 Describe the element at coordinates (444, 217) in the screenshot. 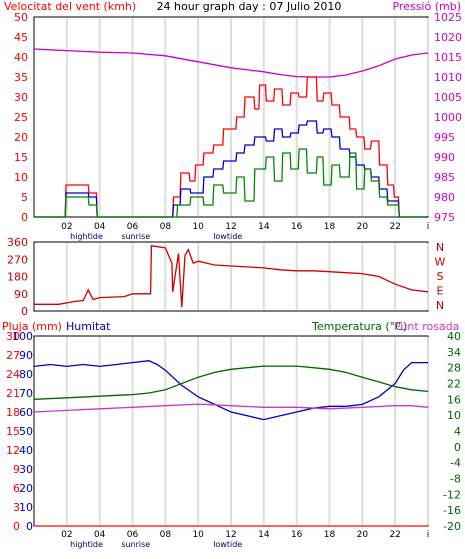

I see `pressure-tick-label: 975` at that location.